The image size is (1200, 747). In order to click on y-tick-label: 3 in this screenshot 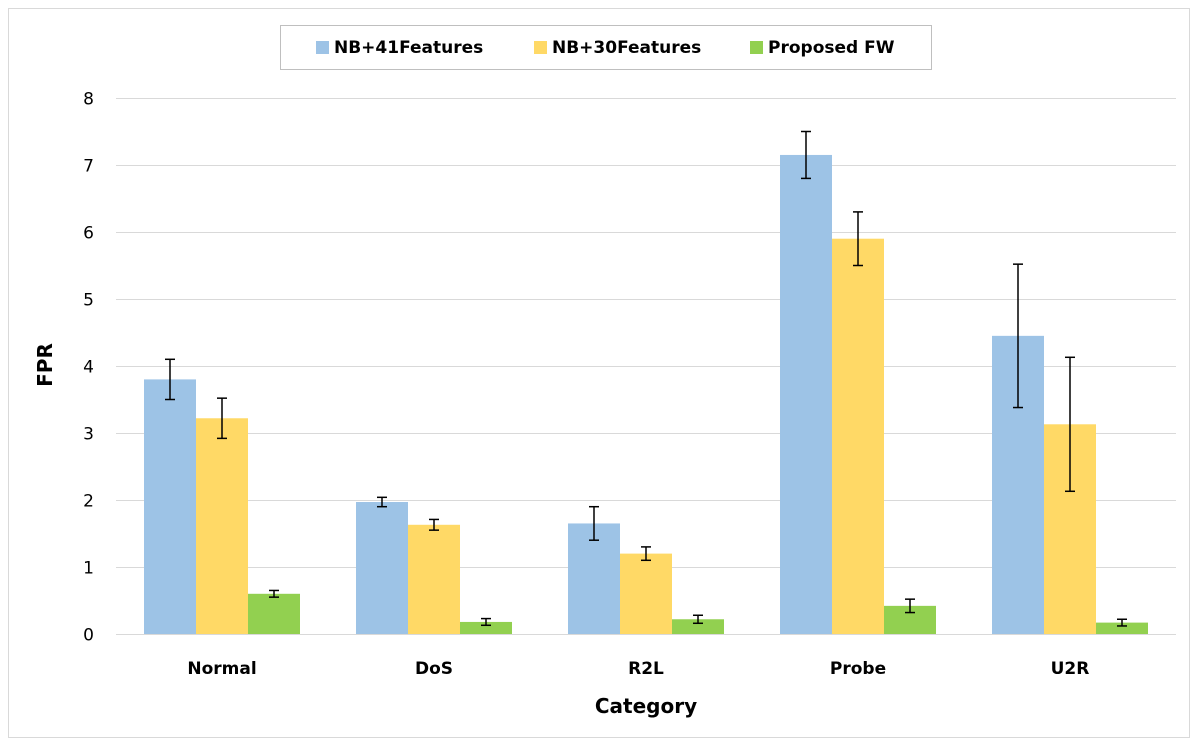, I will do `click(88, 435)`.